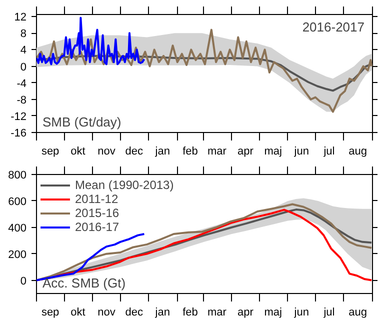  I want to click on legend-label: 2011-12, so click(96, 199).